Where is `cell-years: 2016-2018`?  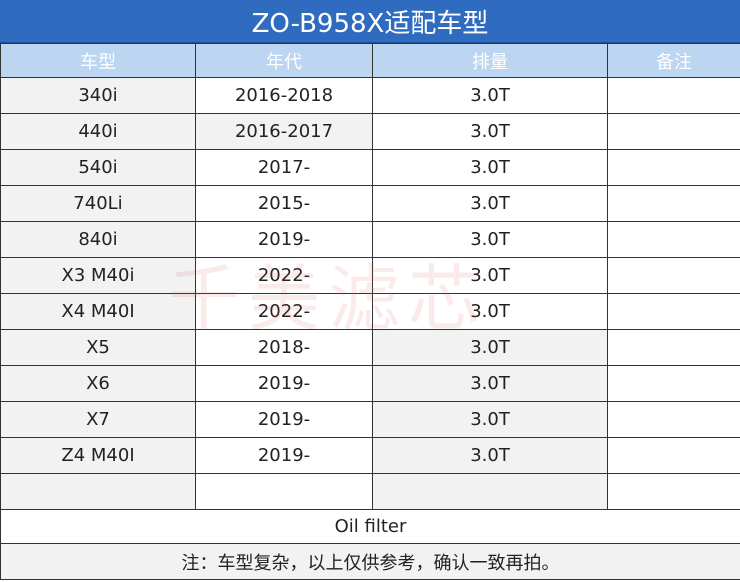
cell-years: 2016-2018 is located at coordinates (284, 95).